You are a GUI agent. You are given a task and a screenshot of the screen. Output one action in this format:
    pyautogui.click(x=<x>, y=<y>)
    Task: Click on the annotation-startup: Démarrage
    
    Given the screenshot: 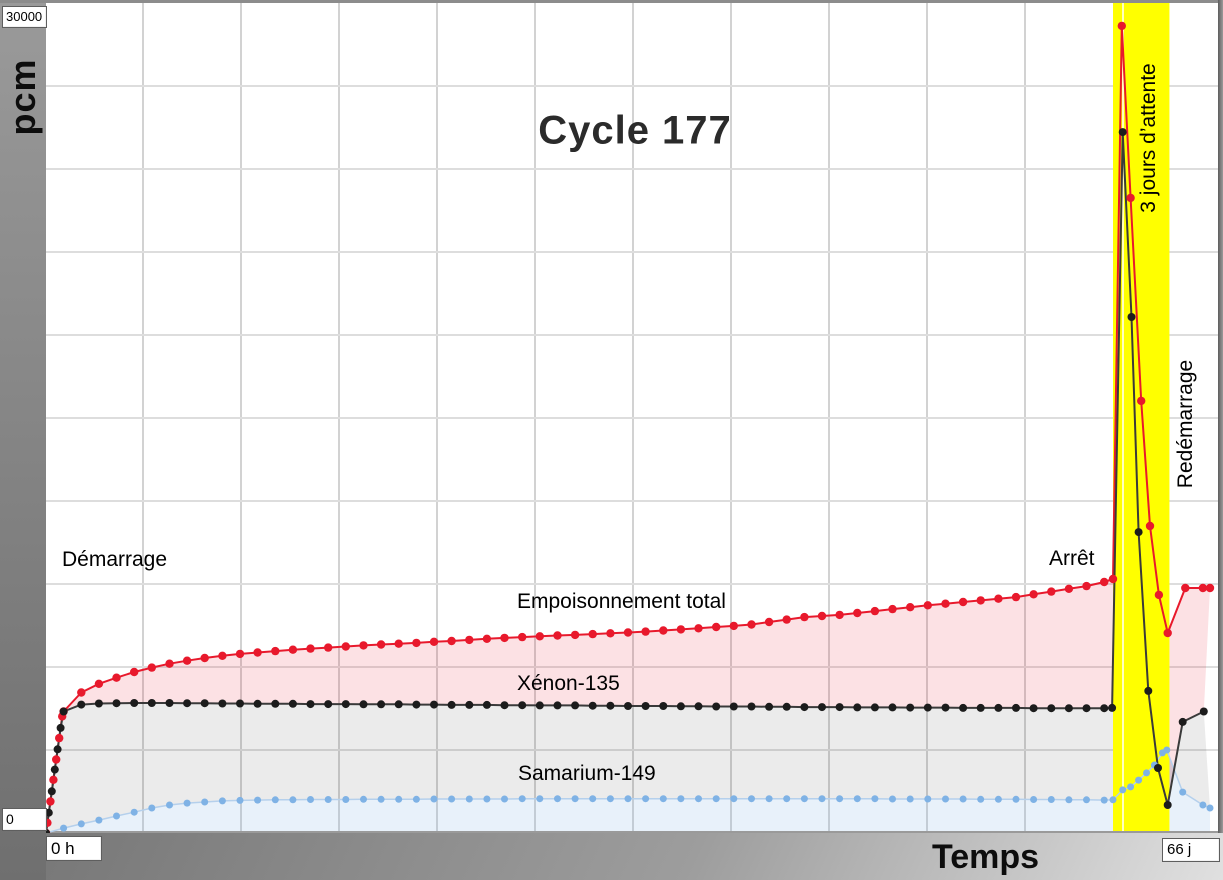 What is the action you would take?
    pyautogui.click(x=115, y=559)
    